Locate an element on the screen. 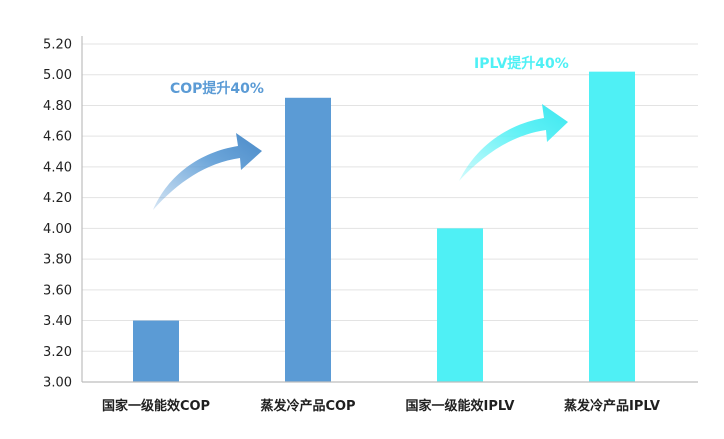  y-tick-label: 3.60 is located at coordinates (57, 290).